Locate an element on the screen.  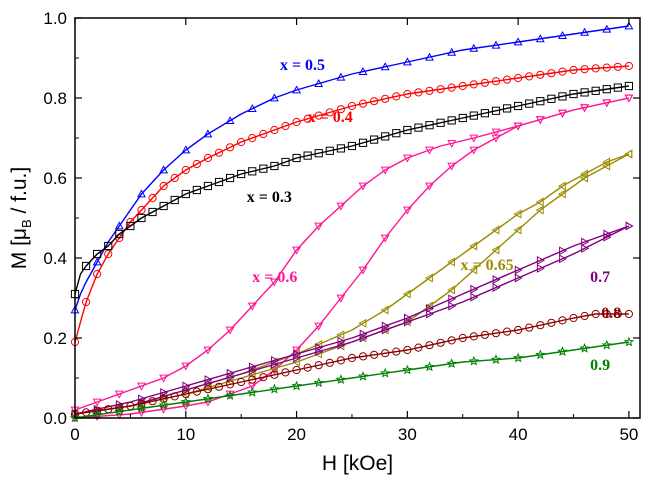
series-label: x = 0.5 is located at coordinates (302, 65).